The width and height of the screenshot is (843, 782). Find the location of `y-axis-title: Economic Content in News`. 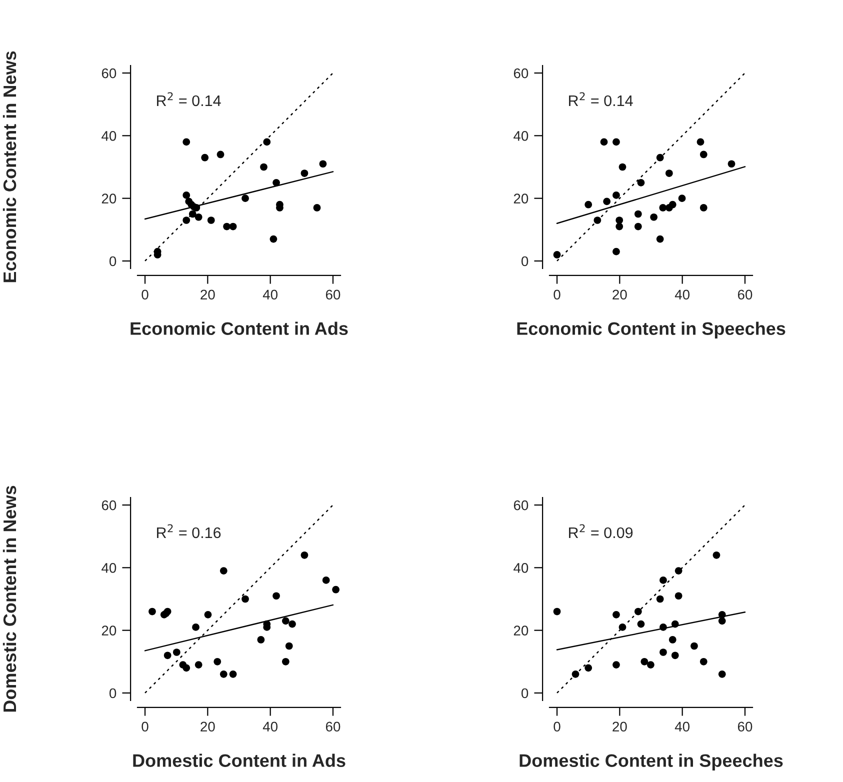

y-axis-title: Economic Content in News is located at coordinates (9, 166).